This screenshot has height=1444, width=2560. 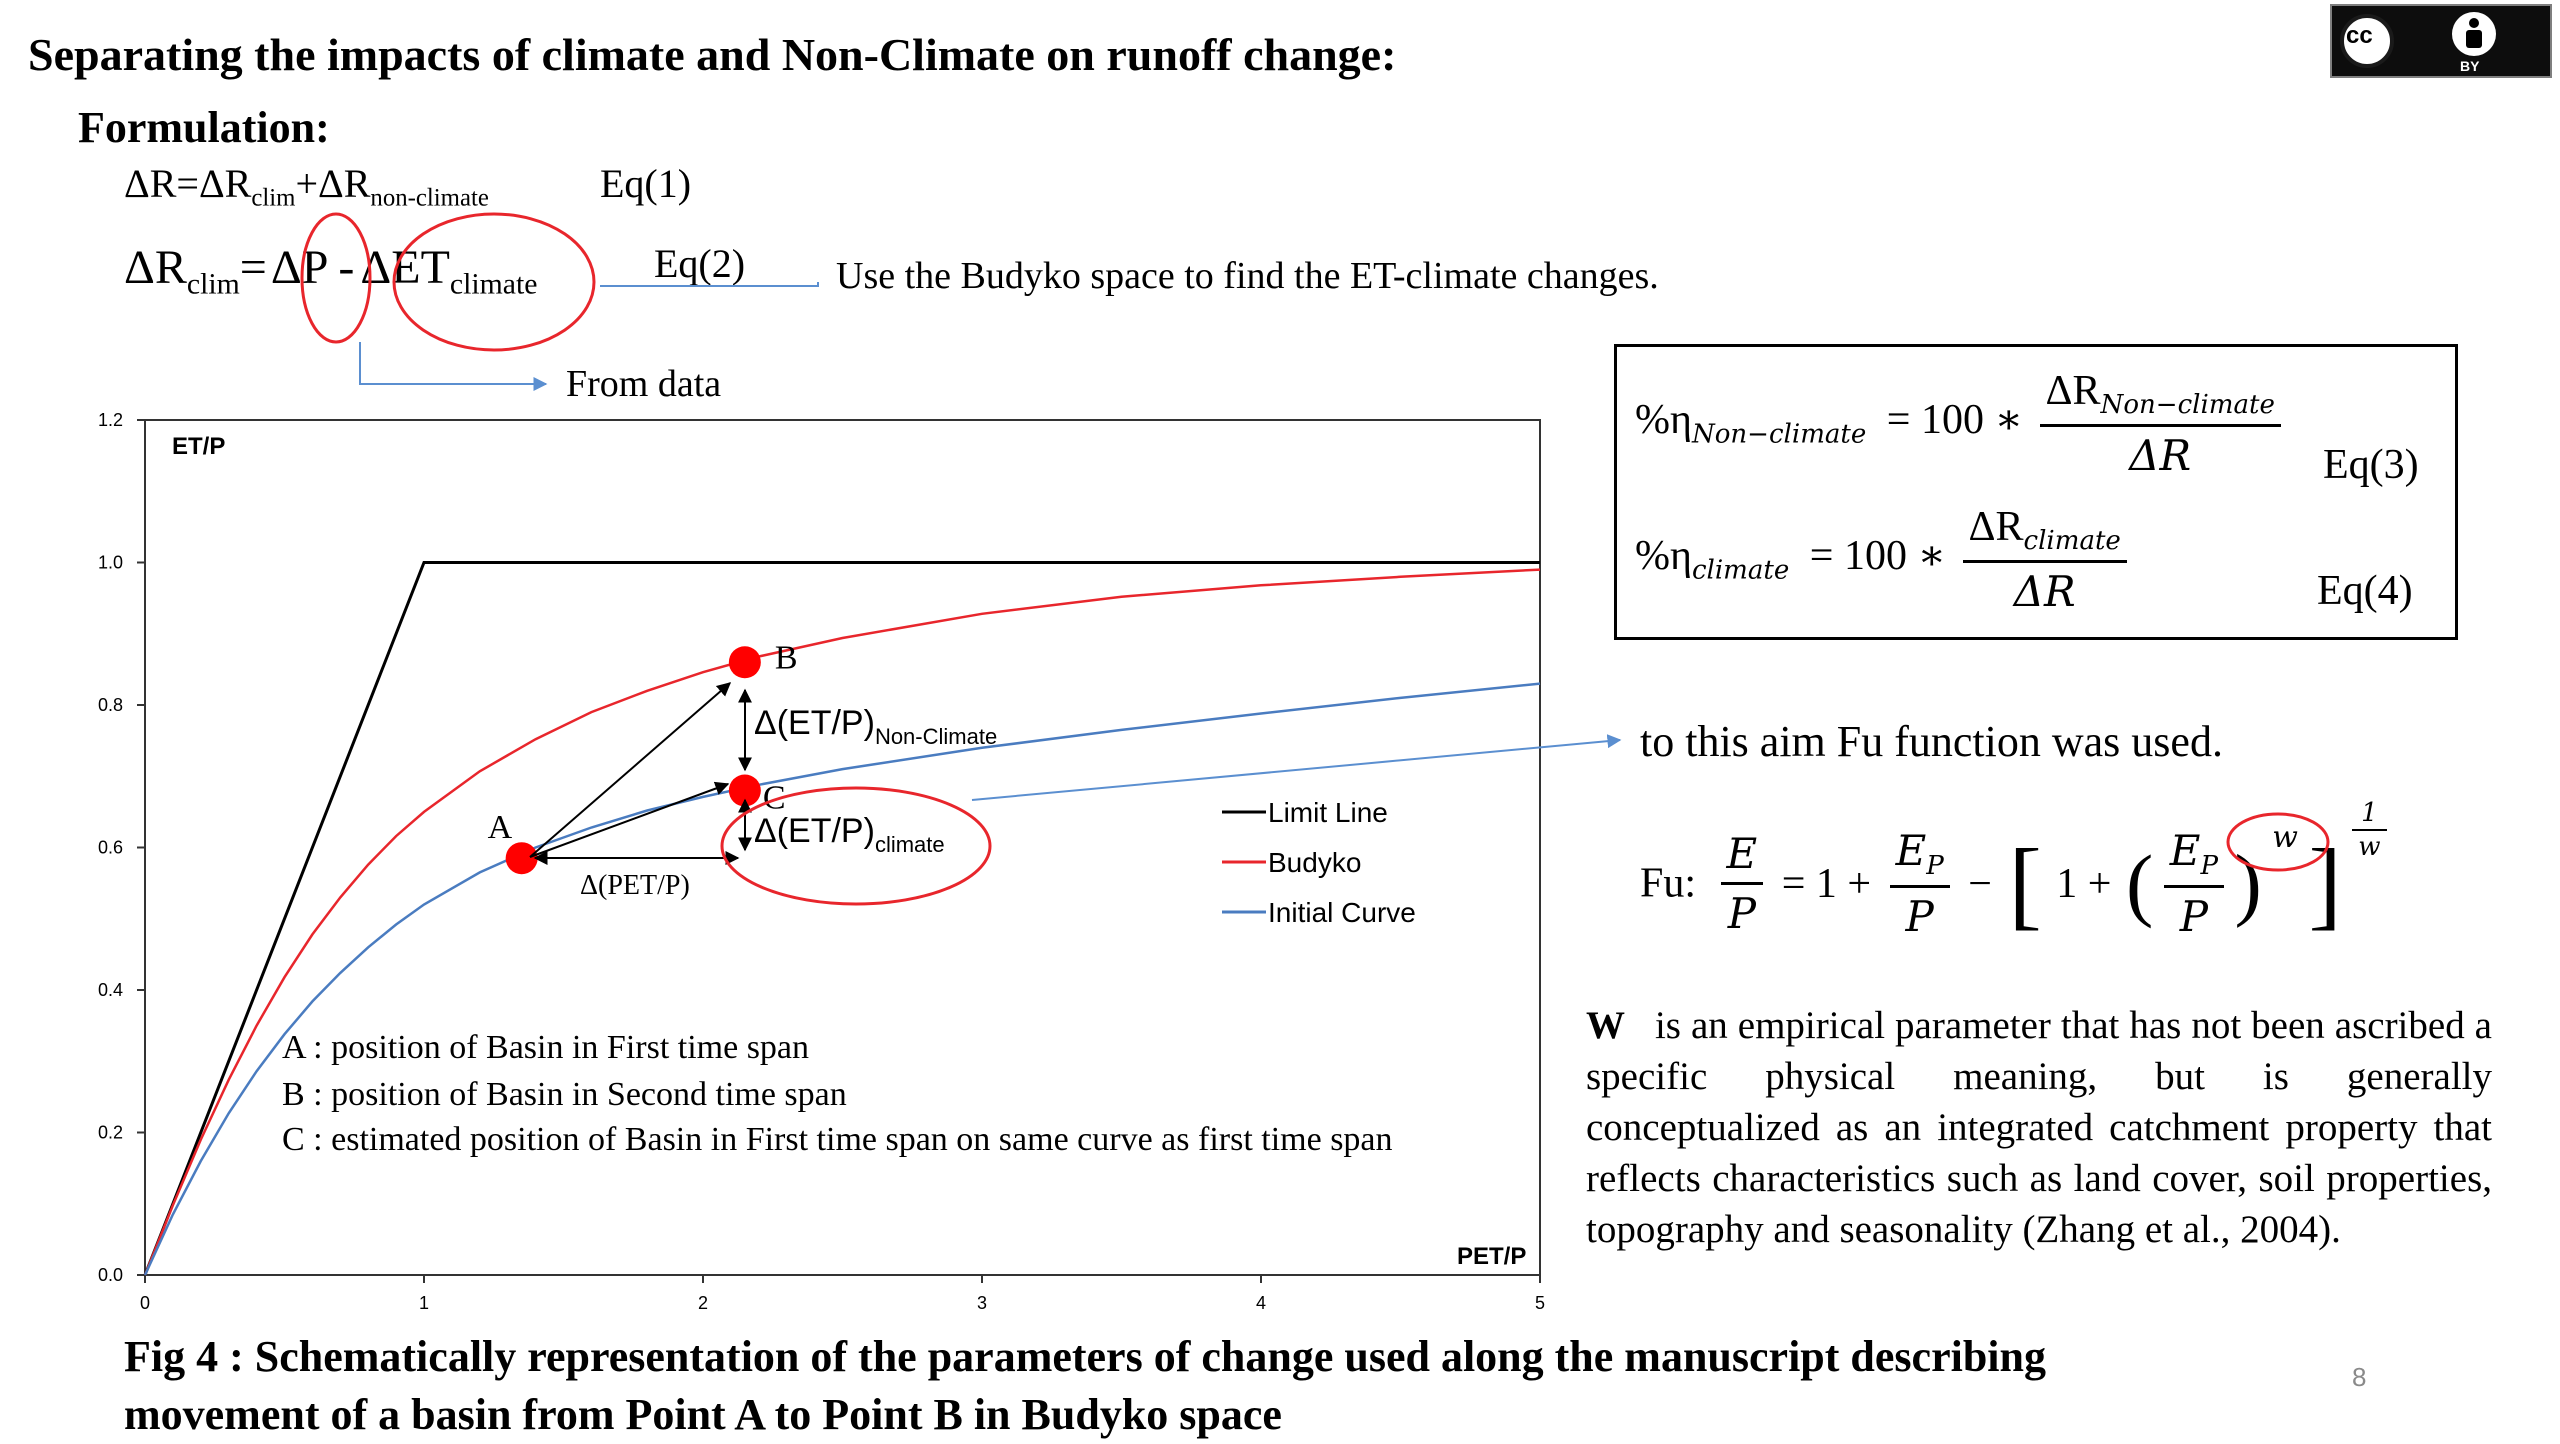 I want to click on y-tick-label: 0.0, so click(x=110, y=1275).